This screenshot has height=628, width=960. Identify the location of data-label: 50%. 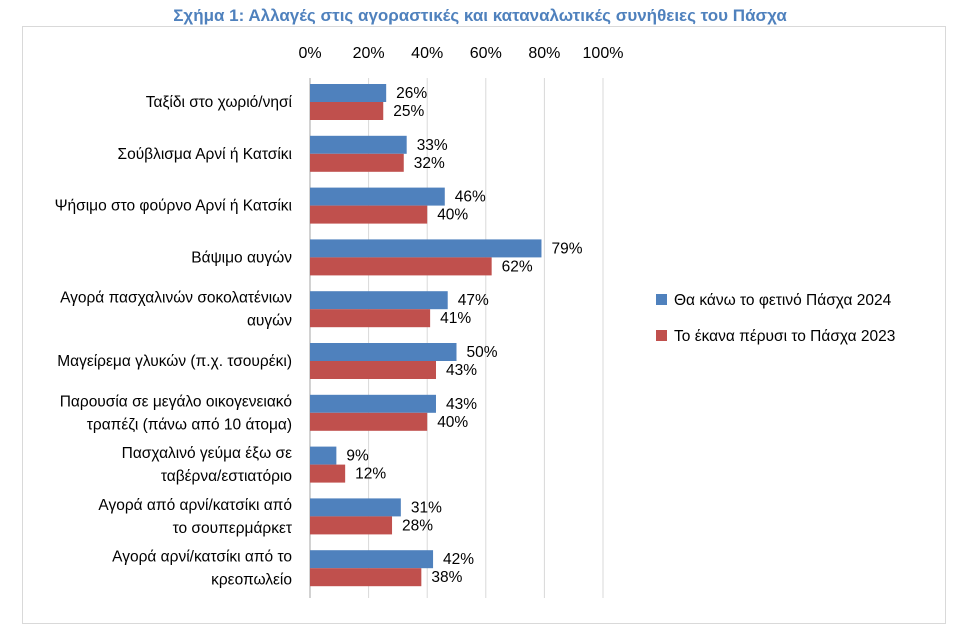
(482, 352).